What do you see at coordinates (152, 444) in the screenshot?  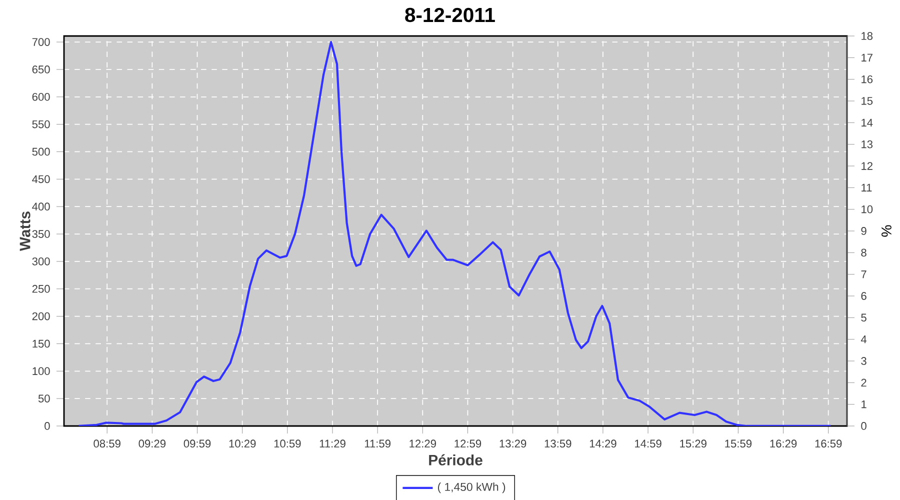 I see `x-tick-label: 09:29` at bounding box center [152, 444].